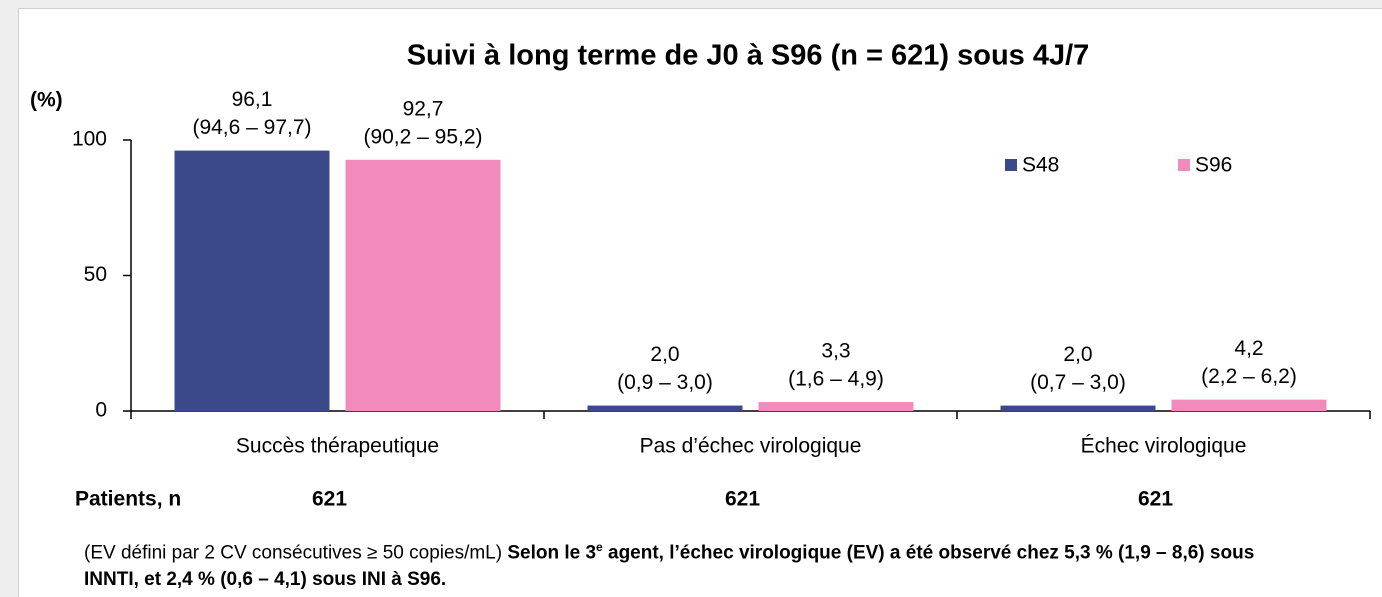 The height and width of the screenshot is (597, 1382). What do you see at coordinates (423, 108) in the screenshot?
I see `value-label: 92,7` at bounding box center [423, 108].